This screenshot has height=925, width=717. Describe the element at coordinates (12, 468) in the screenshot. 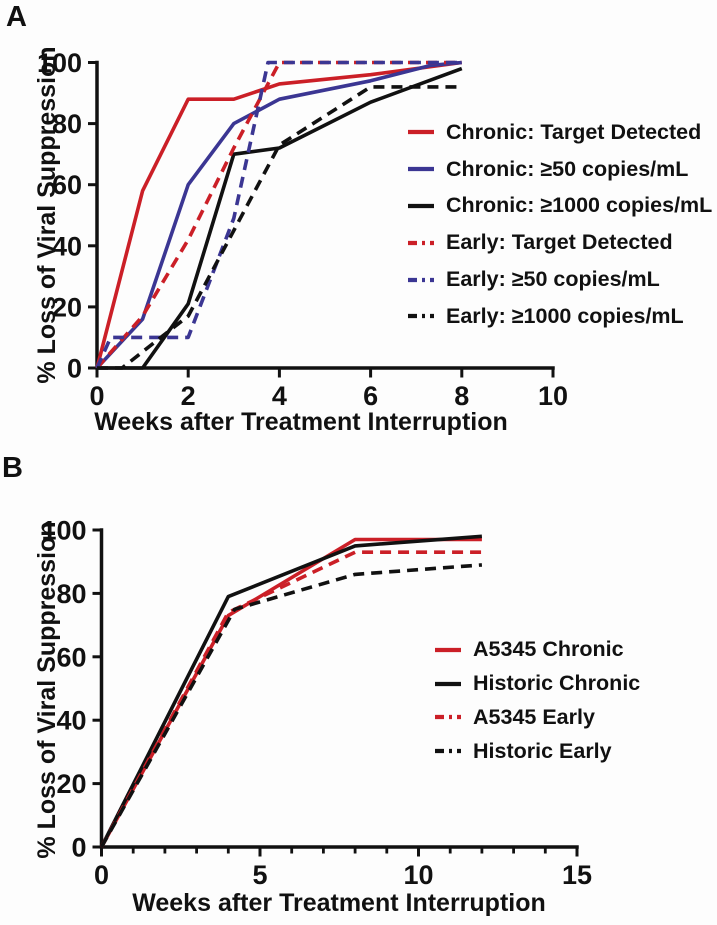

I see `panel-b-label: B` at that location.